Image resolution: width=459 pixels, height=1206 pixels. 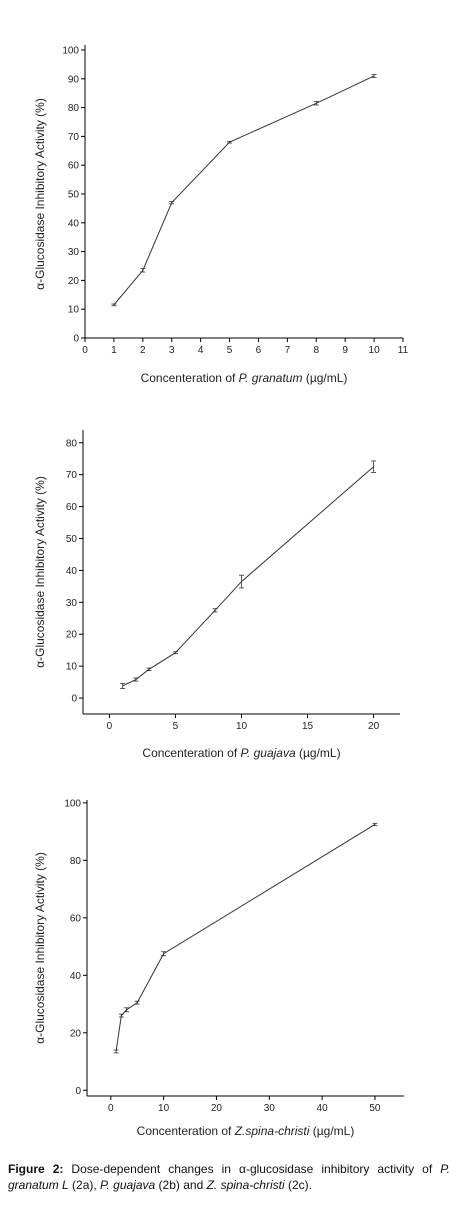 What do you see at coordinates (143, 350) in the screenshot?
I see `x-tick-label: 2` at bounding box center [143, 350].